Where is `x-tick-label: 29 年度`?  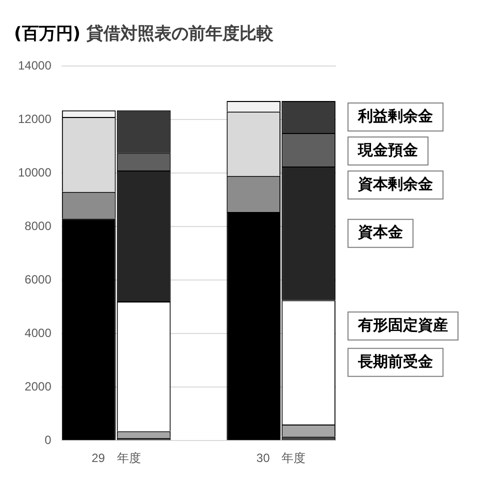
x-tick-label: 29 年度 is located at coordinates (116, 458).